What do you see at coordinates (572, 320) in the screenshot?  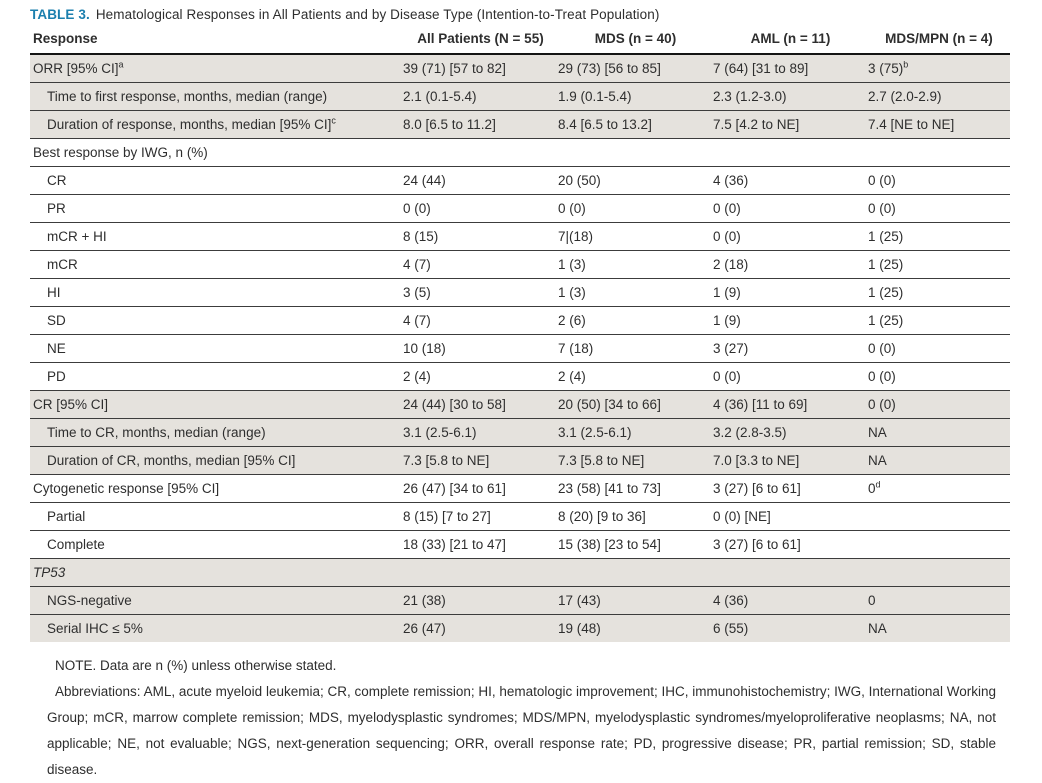 I see `cell: 2 (6)` at bounding box center [572, 320].